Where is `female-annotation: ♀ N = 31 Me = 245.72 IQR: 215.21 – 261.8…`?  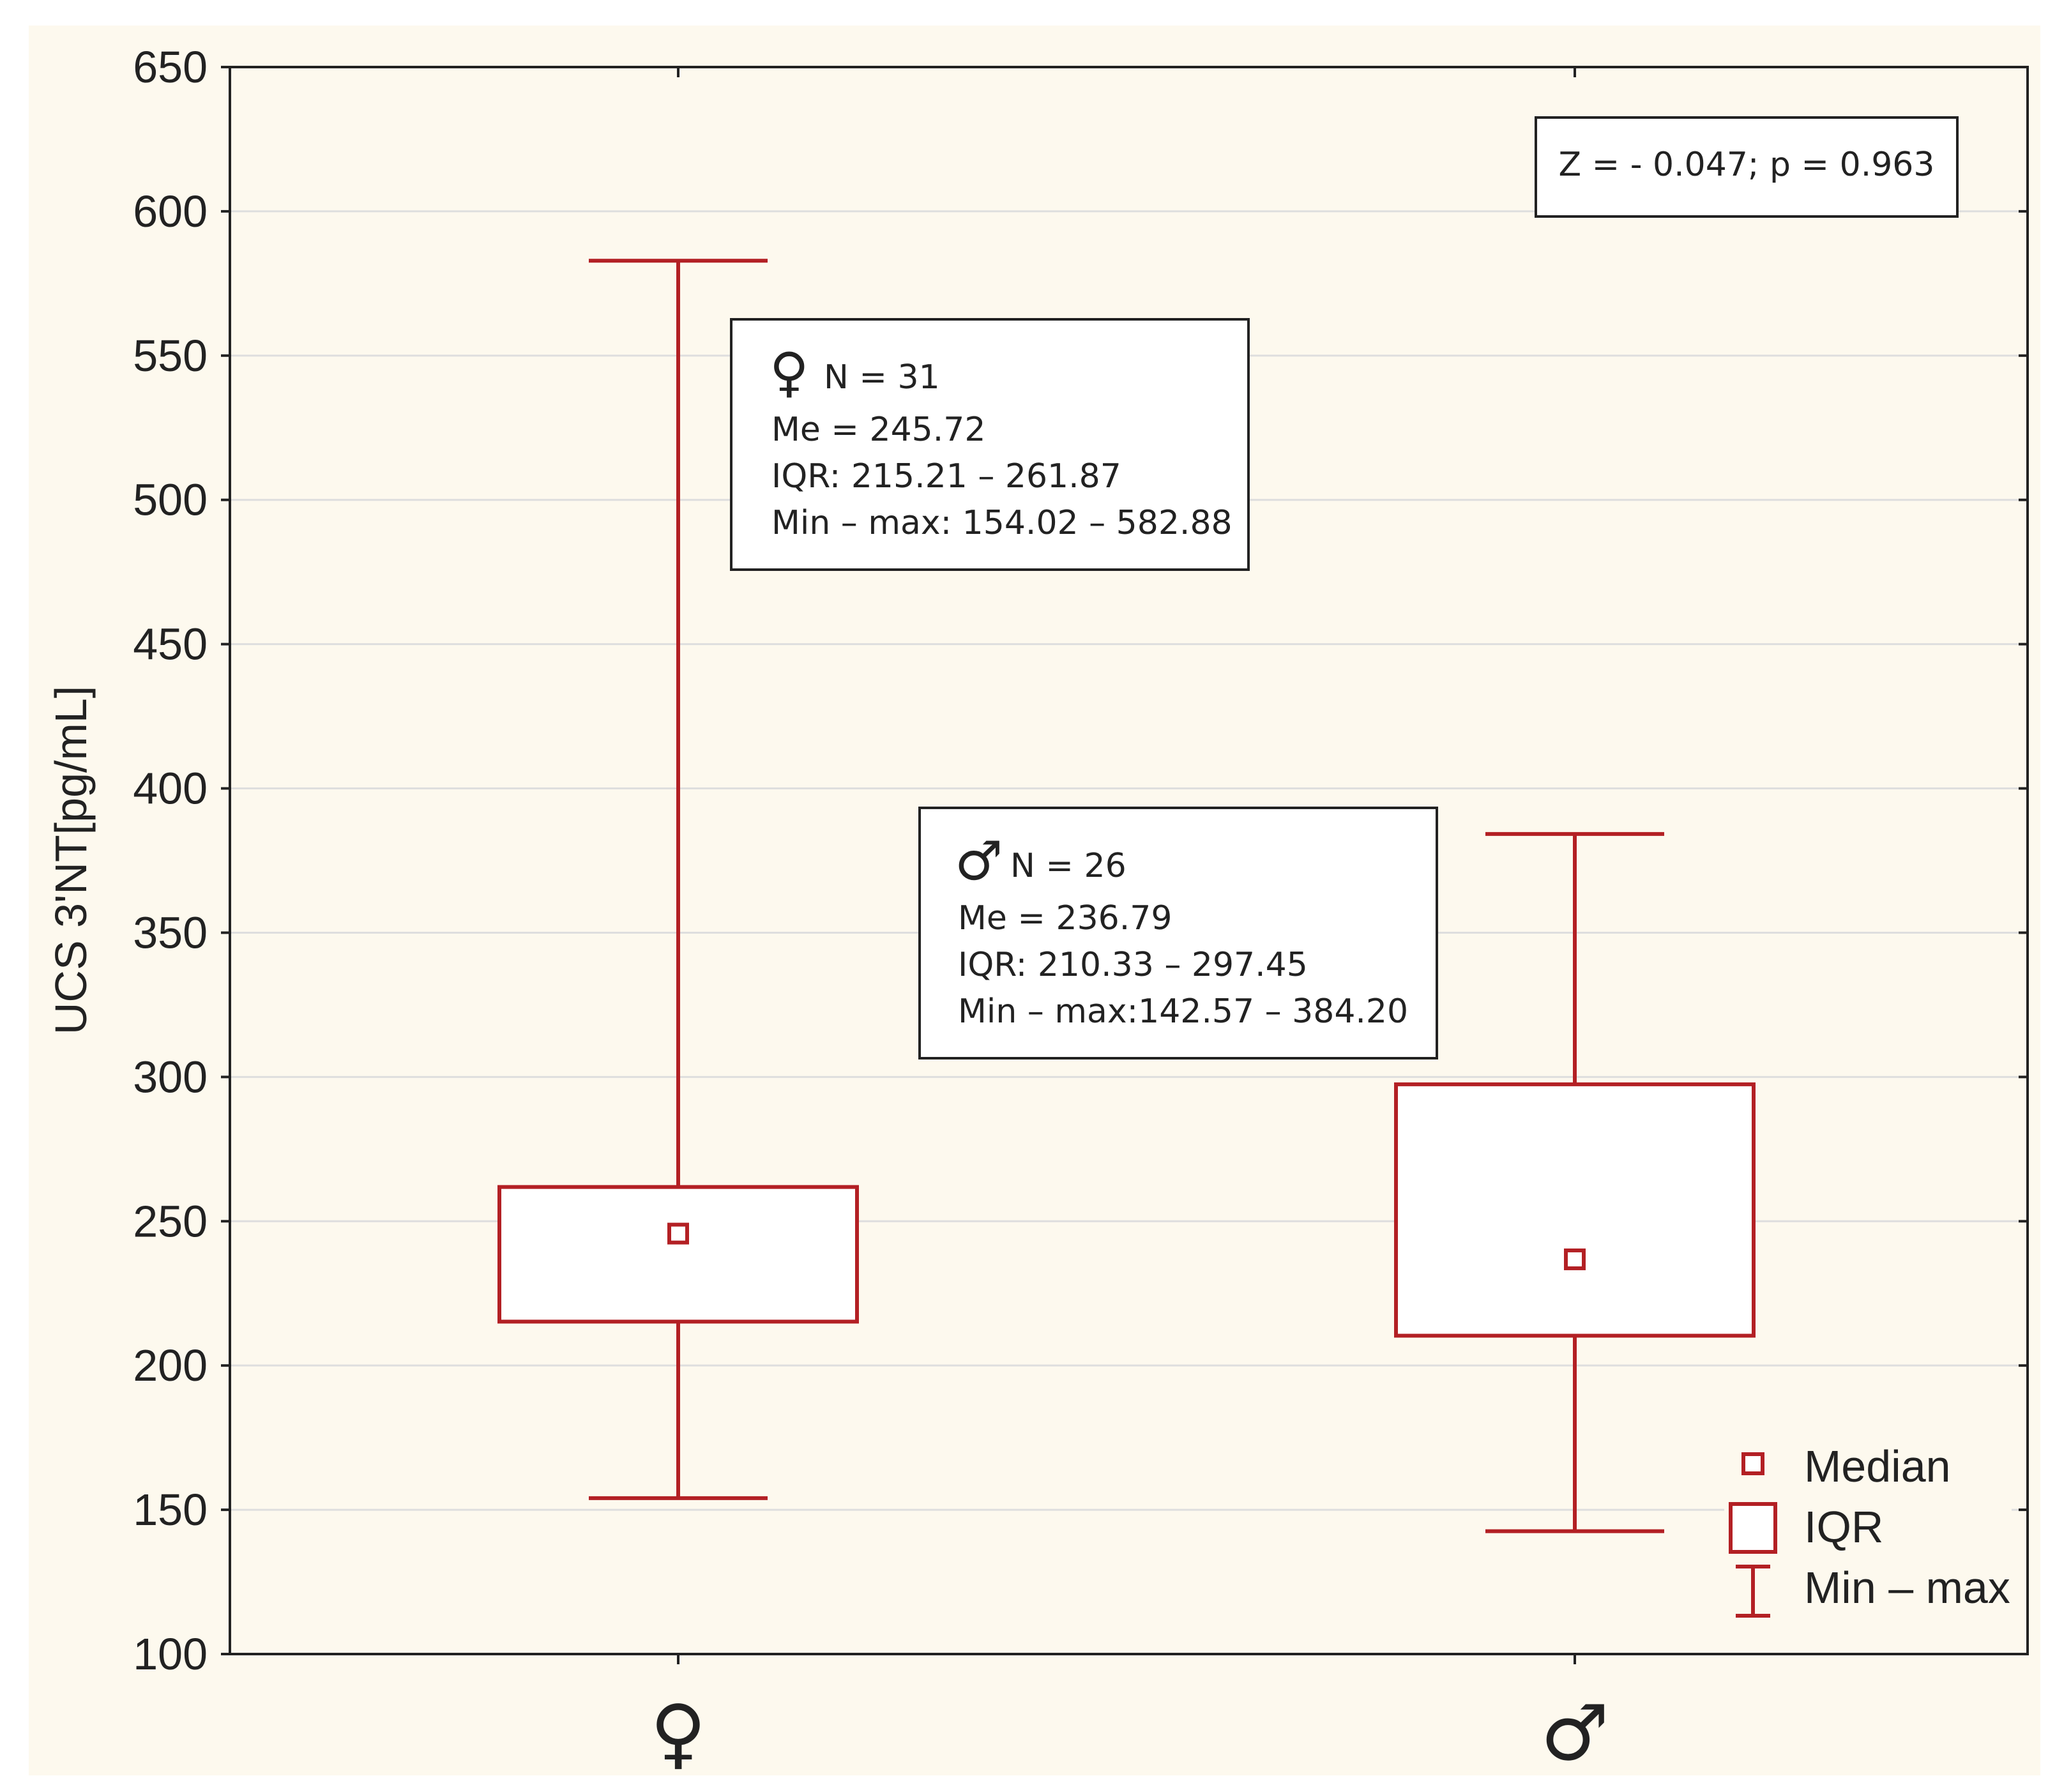 female-annotation: ♀ N = 31 Me = 245.72 IQR: 215.21 – 261.8… is located at coordinates (990, 444).